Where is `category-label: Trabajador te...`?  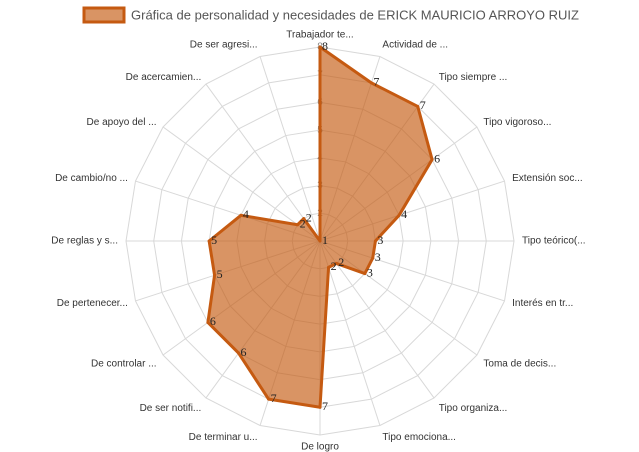 category-label: Trabajador te... is located at coordinates (319, 35).